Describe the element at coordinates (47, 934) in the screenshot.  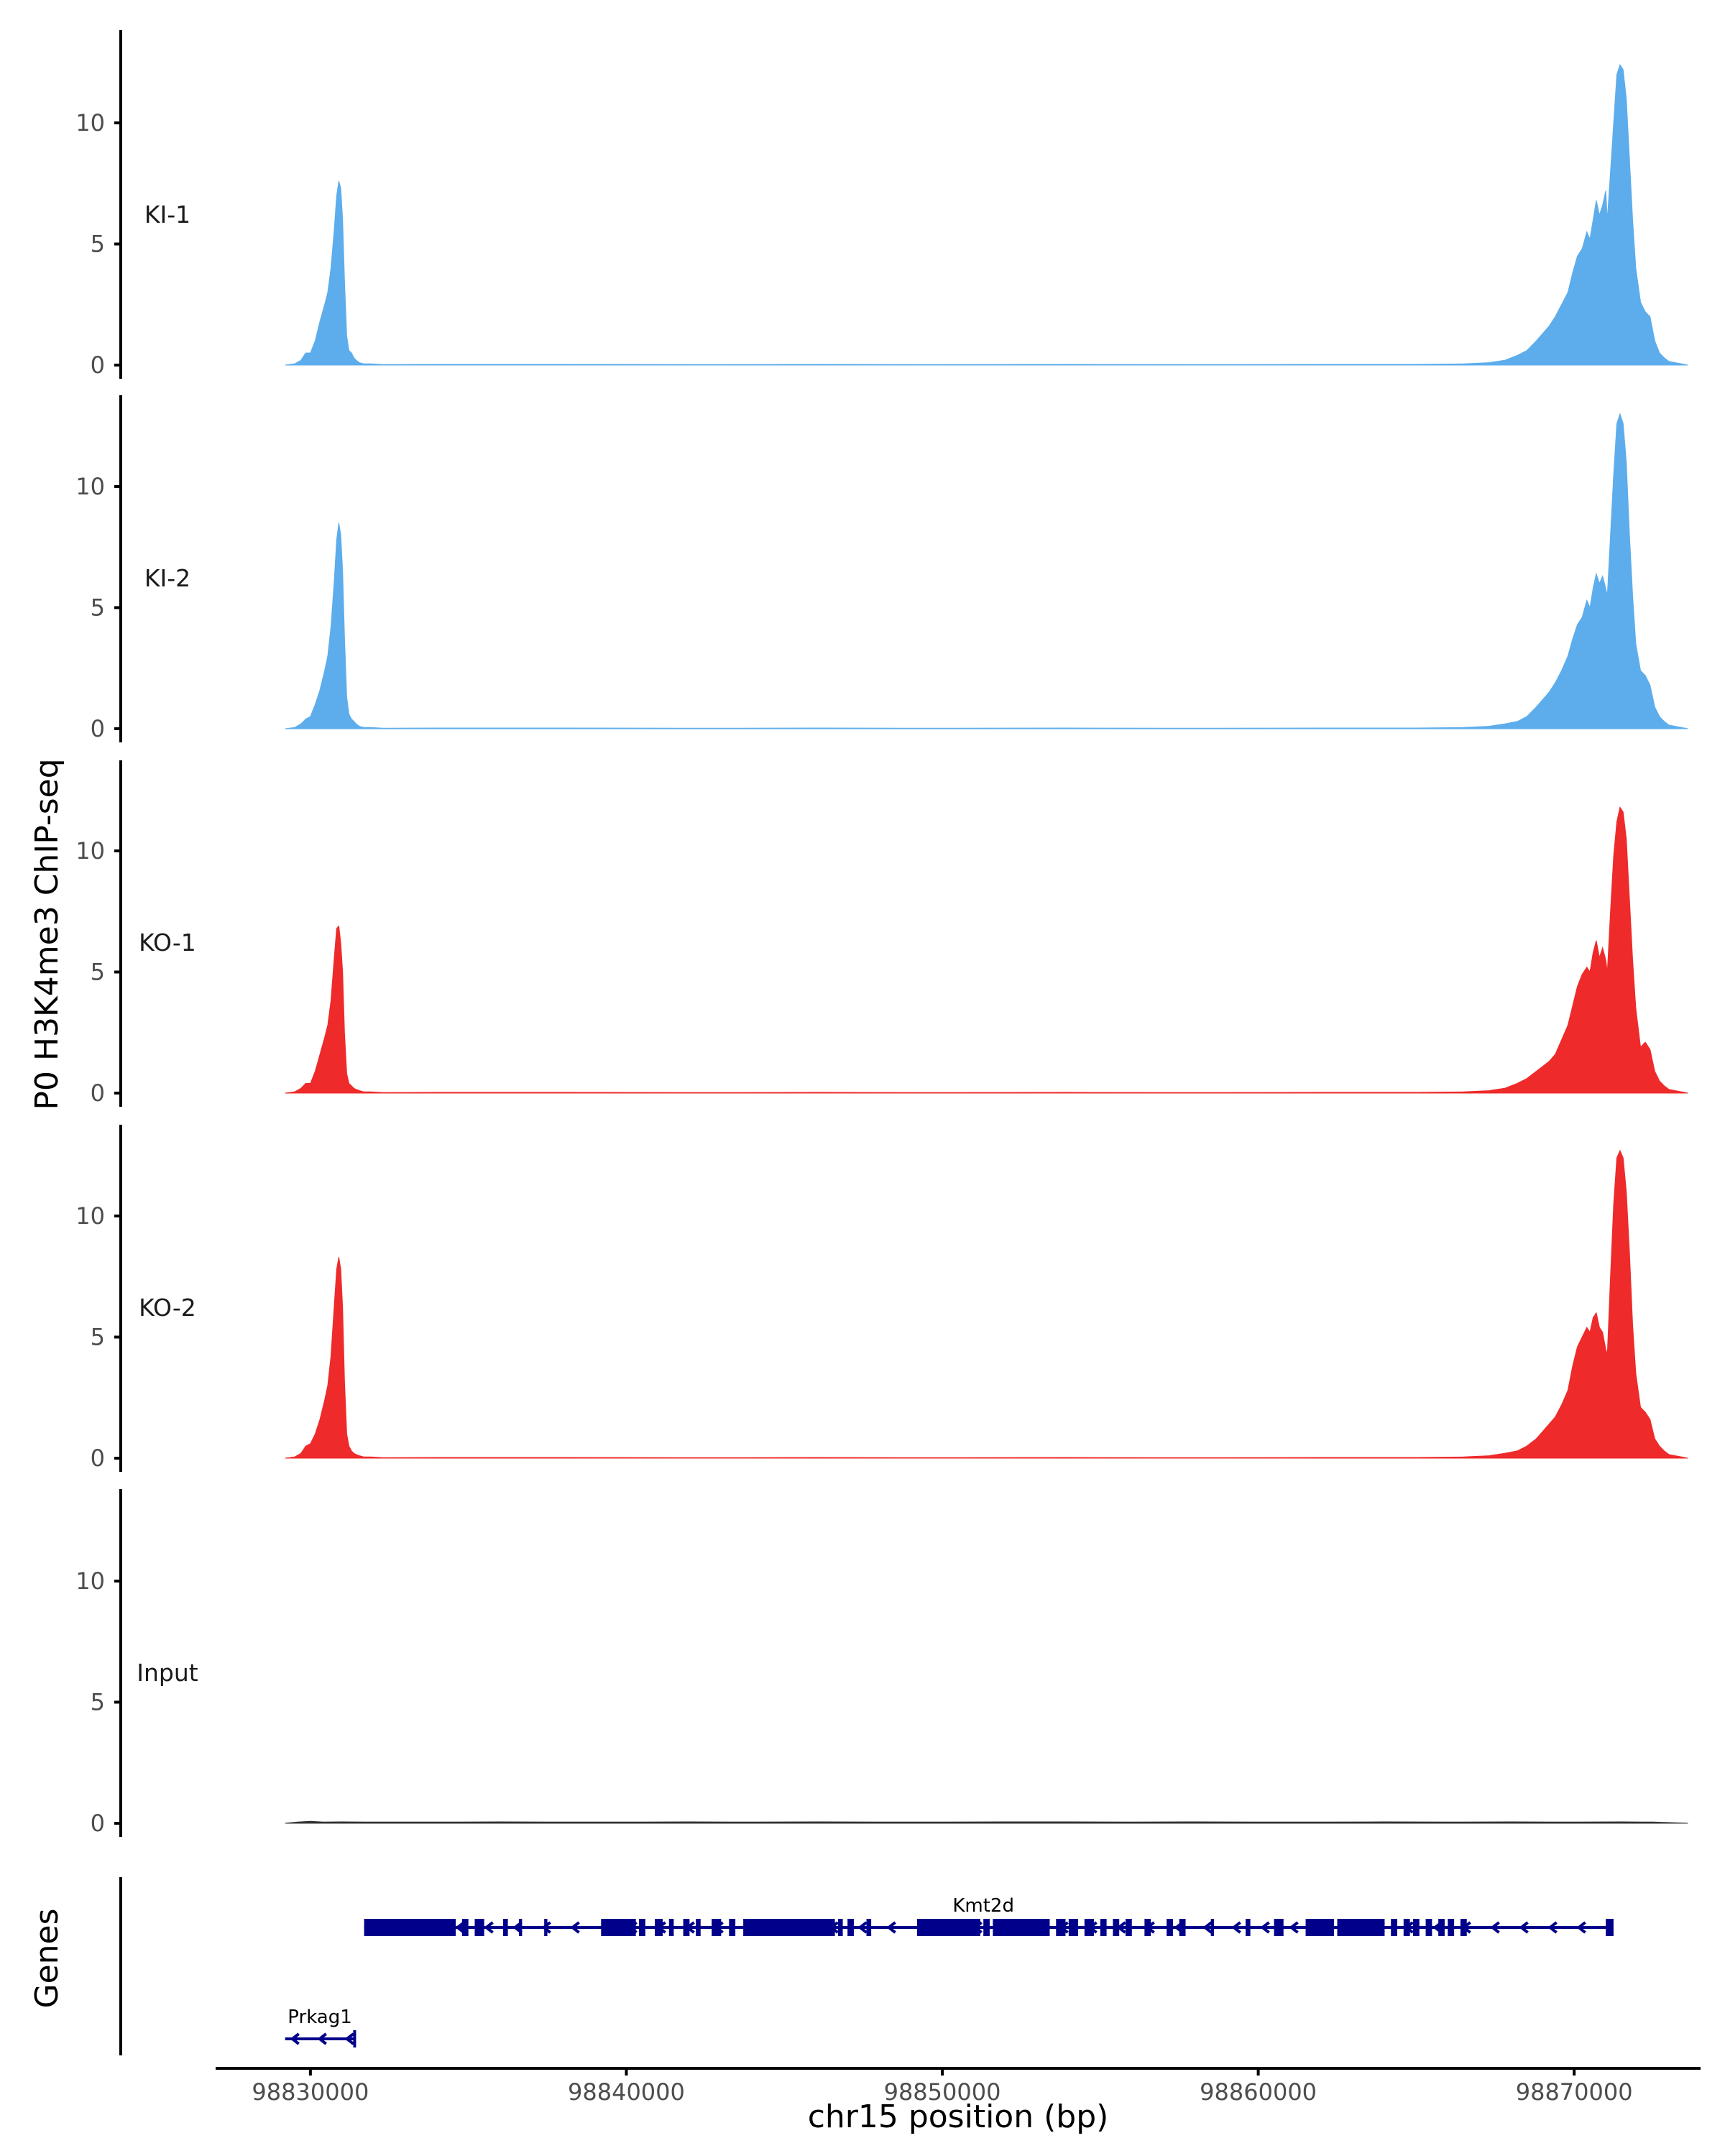
I see `y-axis-title: P0 H3K4me3 ChIP-seq` at that location.